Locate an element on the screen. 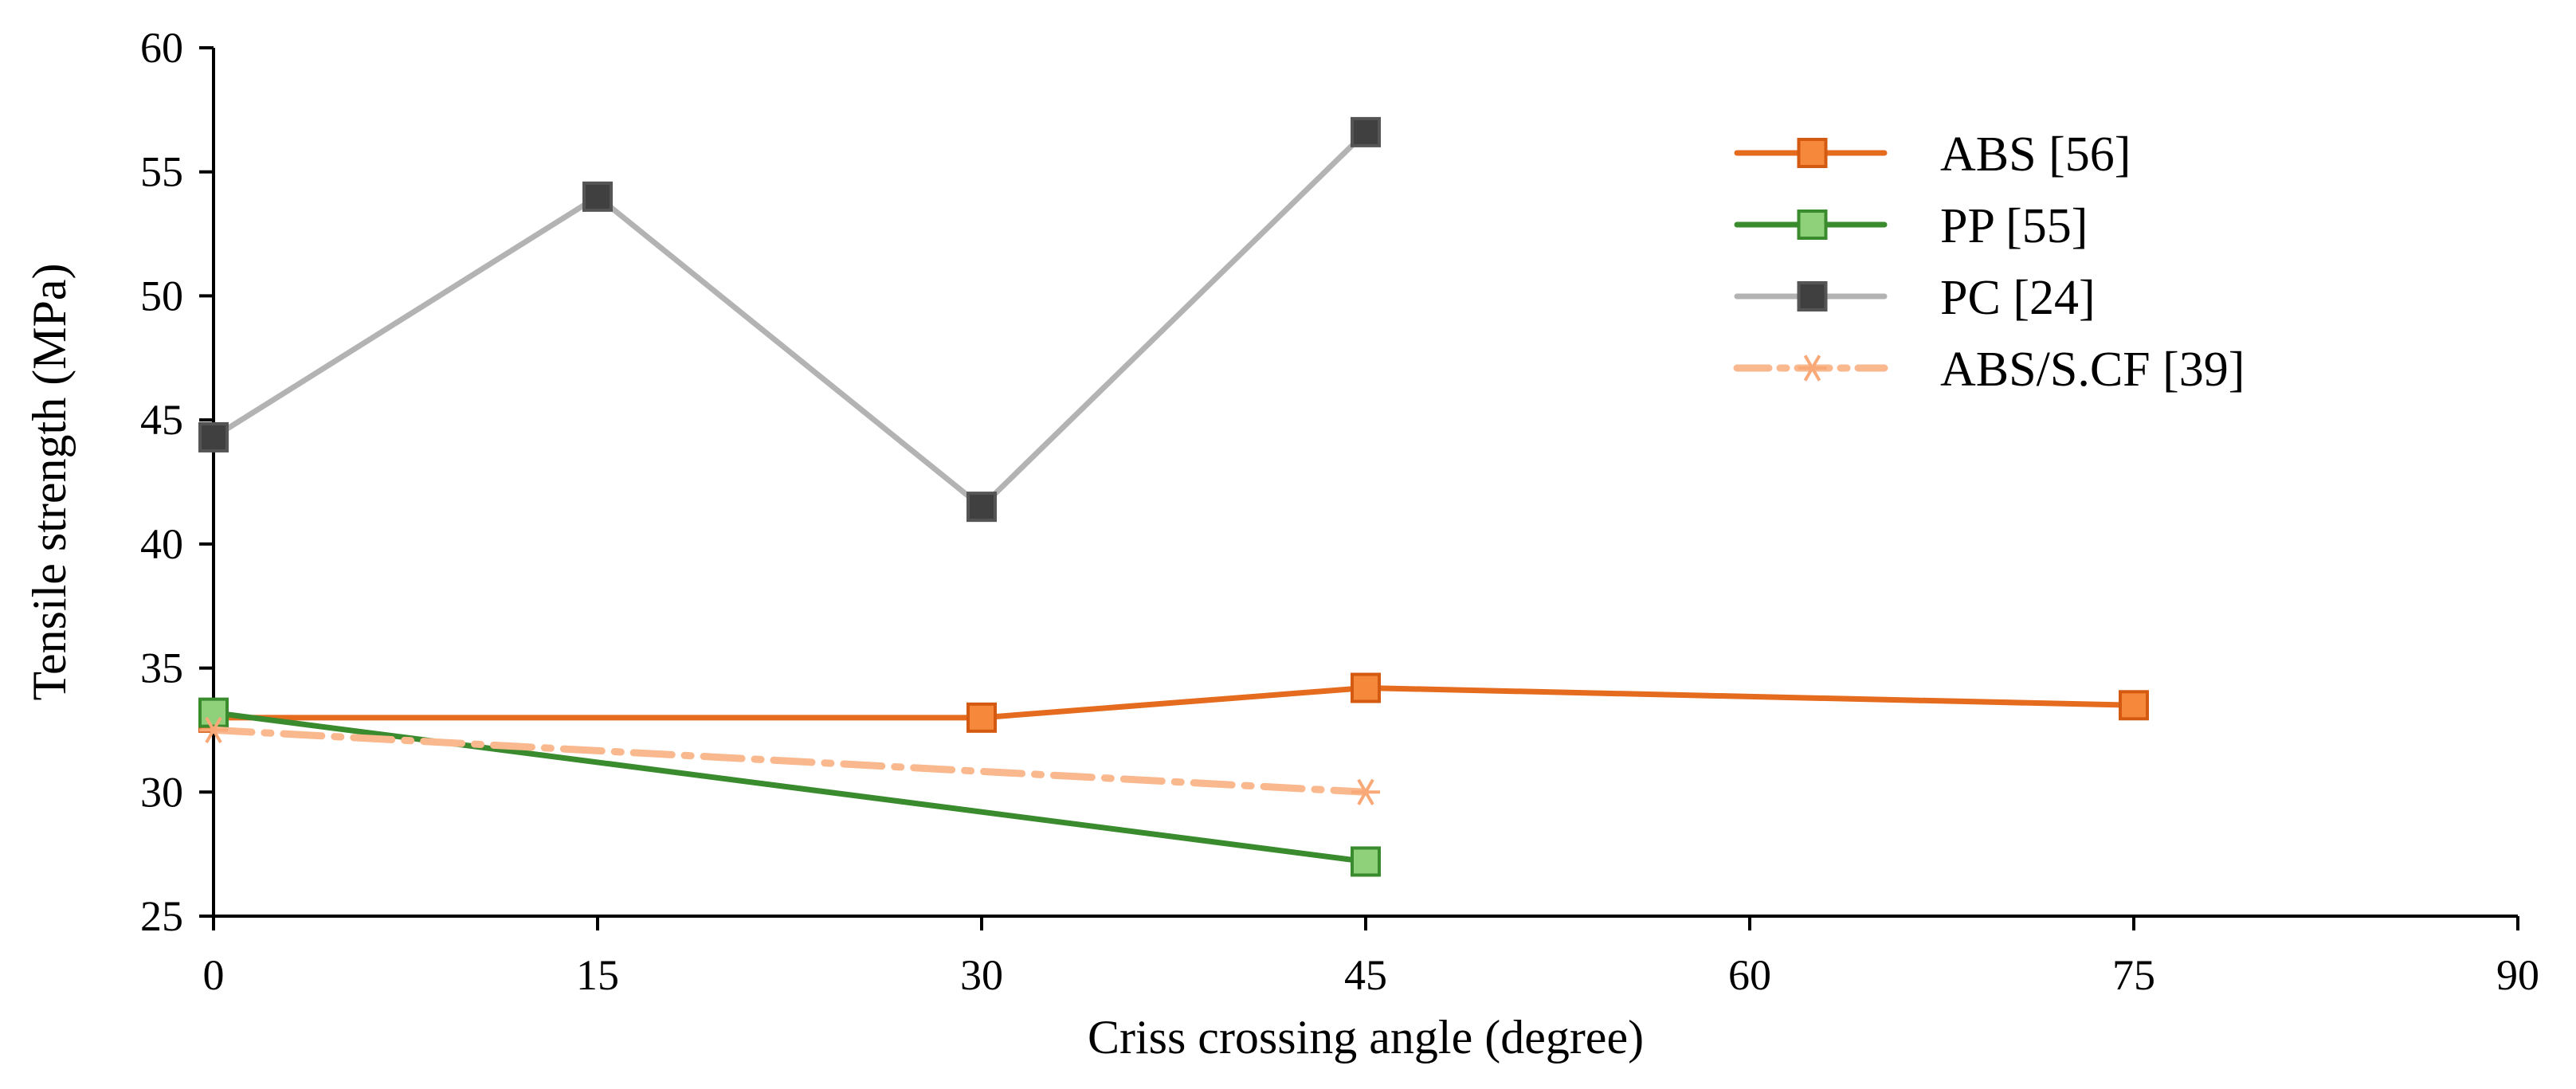  legend-item-pc-24: PC [24] is located at coordinates (1915, 298).